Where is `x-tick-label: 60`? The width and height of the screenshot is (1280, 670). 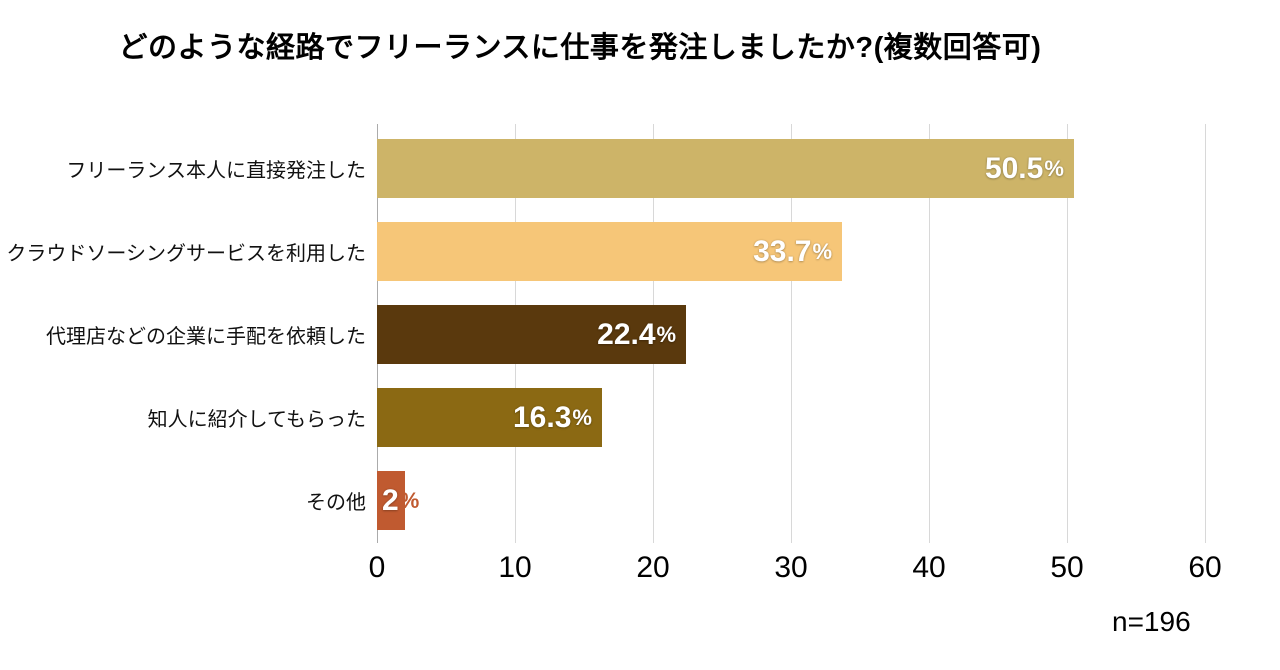
x-tick-label: 60 is located at coordinates (1205, 567).